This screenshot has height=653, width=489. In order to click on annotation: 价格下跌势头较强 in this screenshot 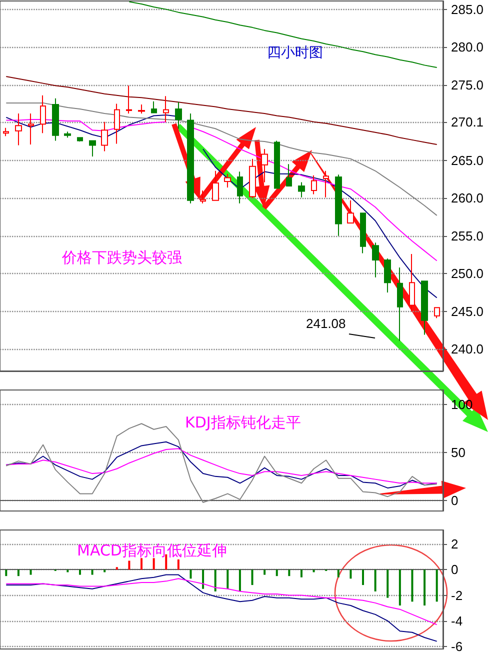, I will do `click(121, 257)`.